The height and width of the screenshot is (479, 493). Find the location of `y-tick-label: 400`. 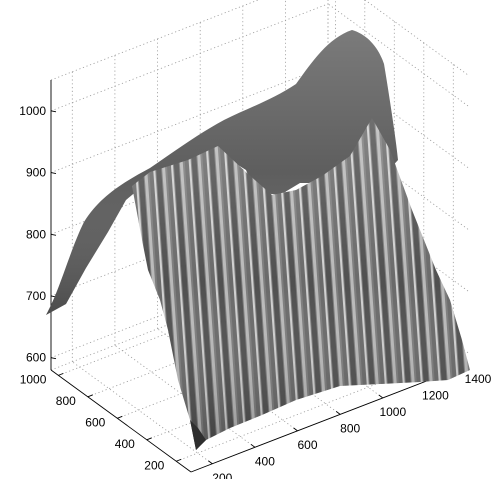

y-tick-label: 400 is located at coordinates (125, 444).